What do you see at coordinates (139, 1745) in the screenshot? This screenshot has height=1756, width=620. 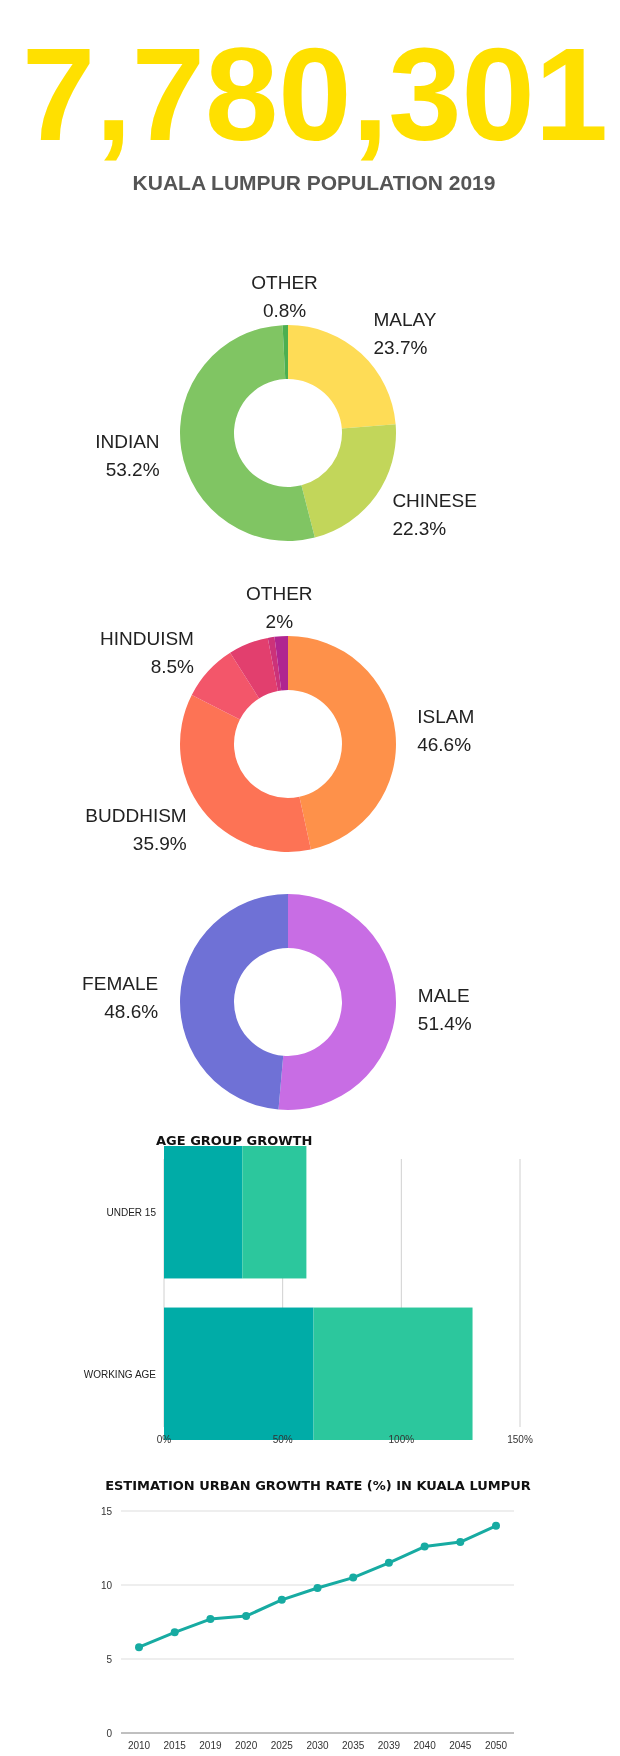 I see `x-tick-label: 2010` at bounding box center [139, 1745].